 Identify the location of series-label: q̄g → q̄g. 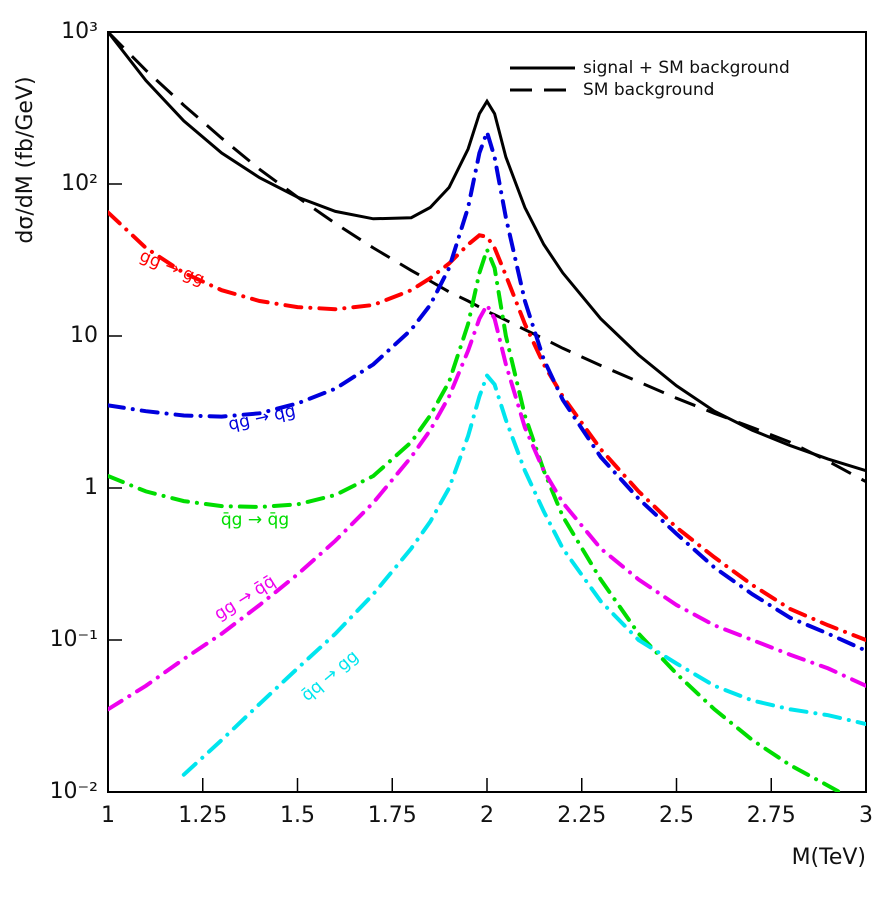
(255, 520).